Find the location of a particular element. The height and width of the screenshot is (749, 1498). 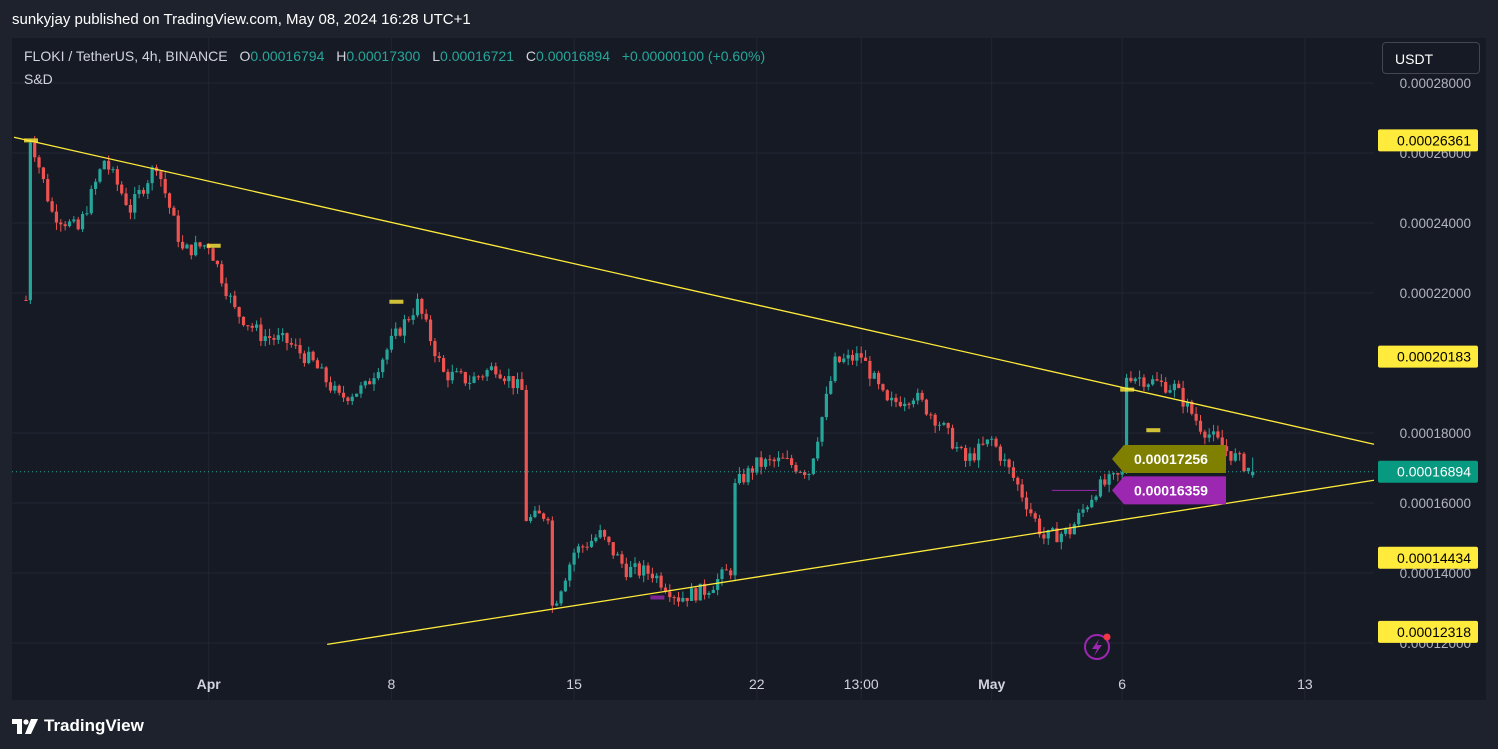

low-value: 0.00016721 is located at coordinates (477, 56).